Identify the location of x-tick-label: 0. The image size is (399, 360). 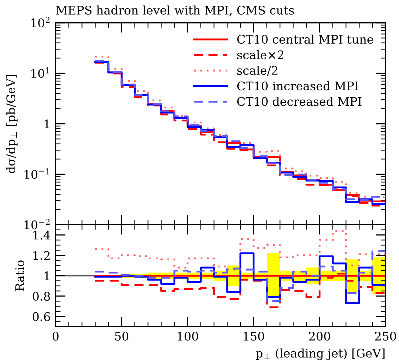
(55, 336).